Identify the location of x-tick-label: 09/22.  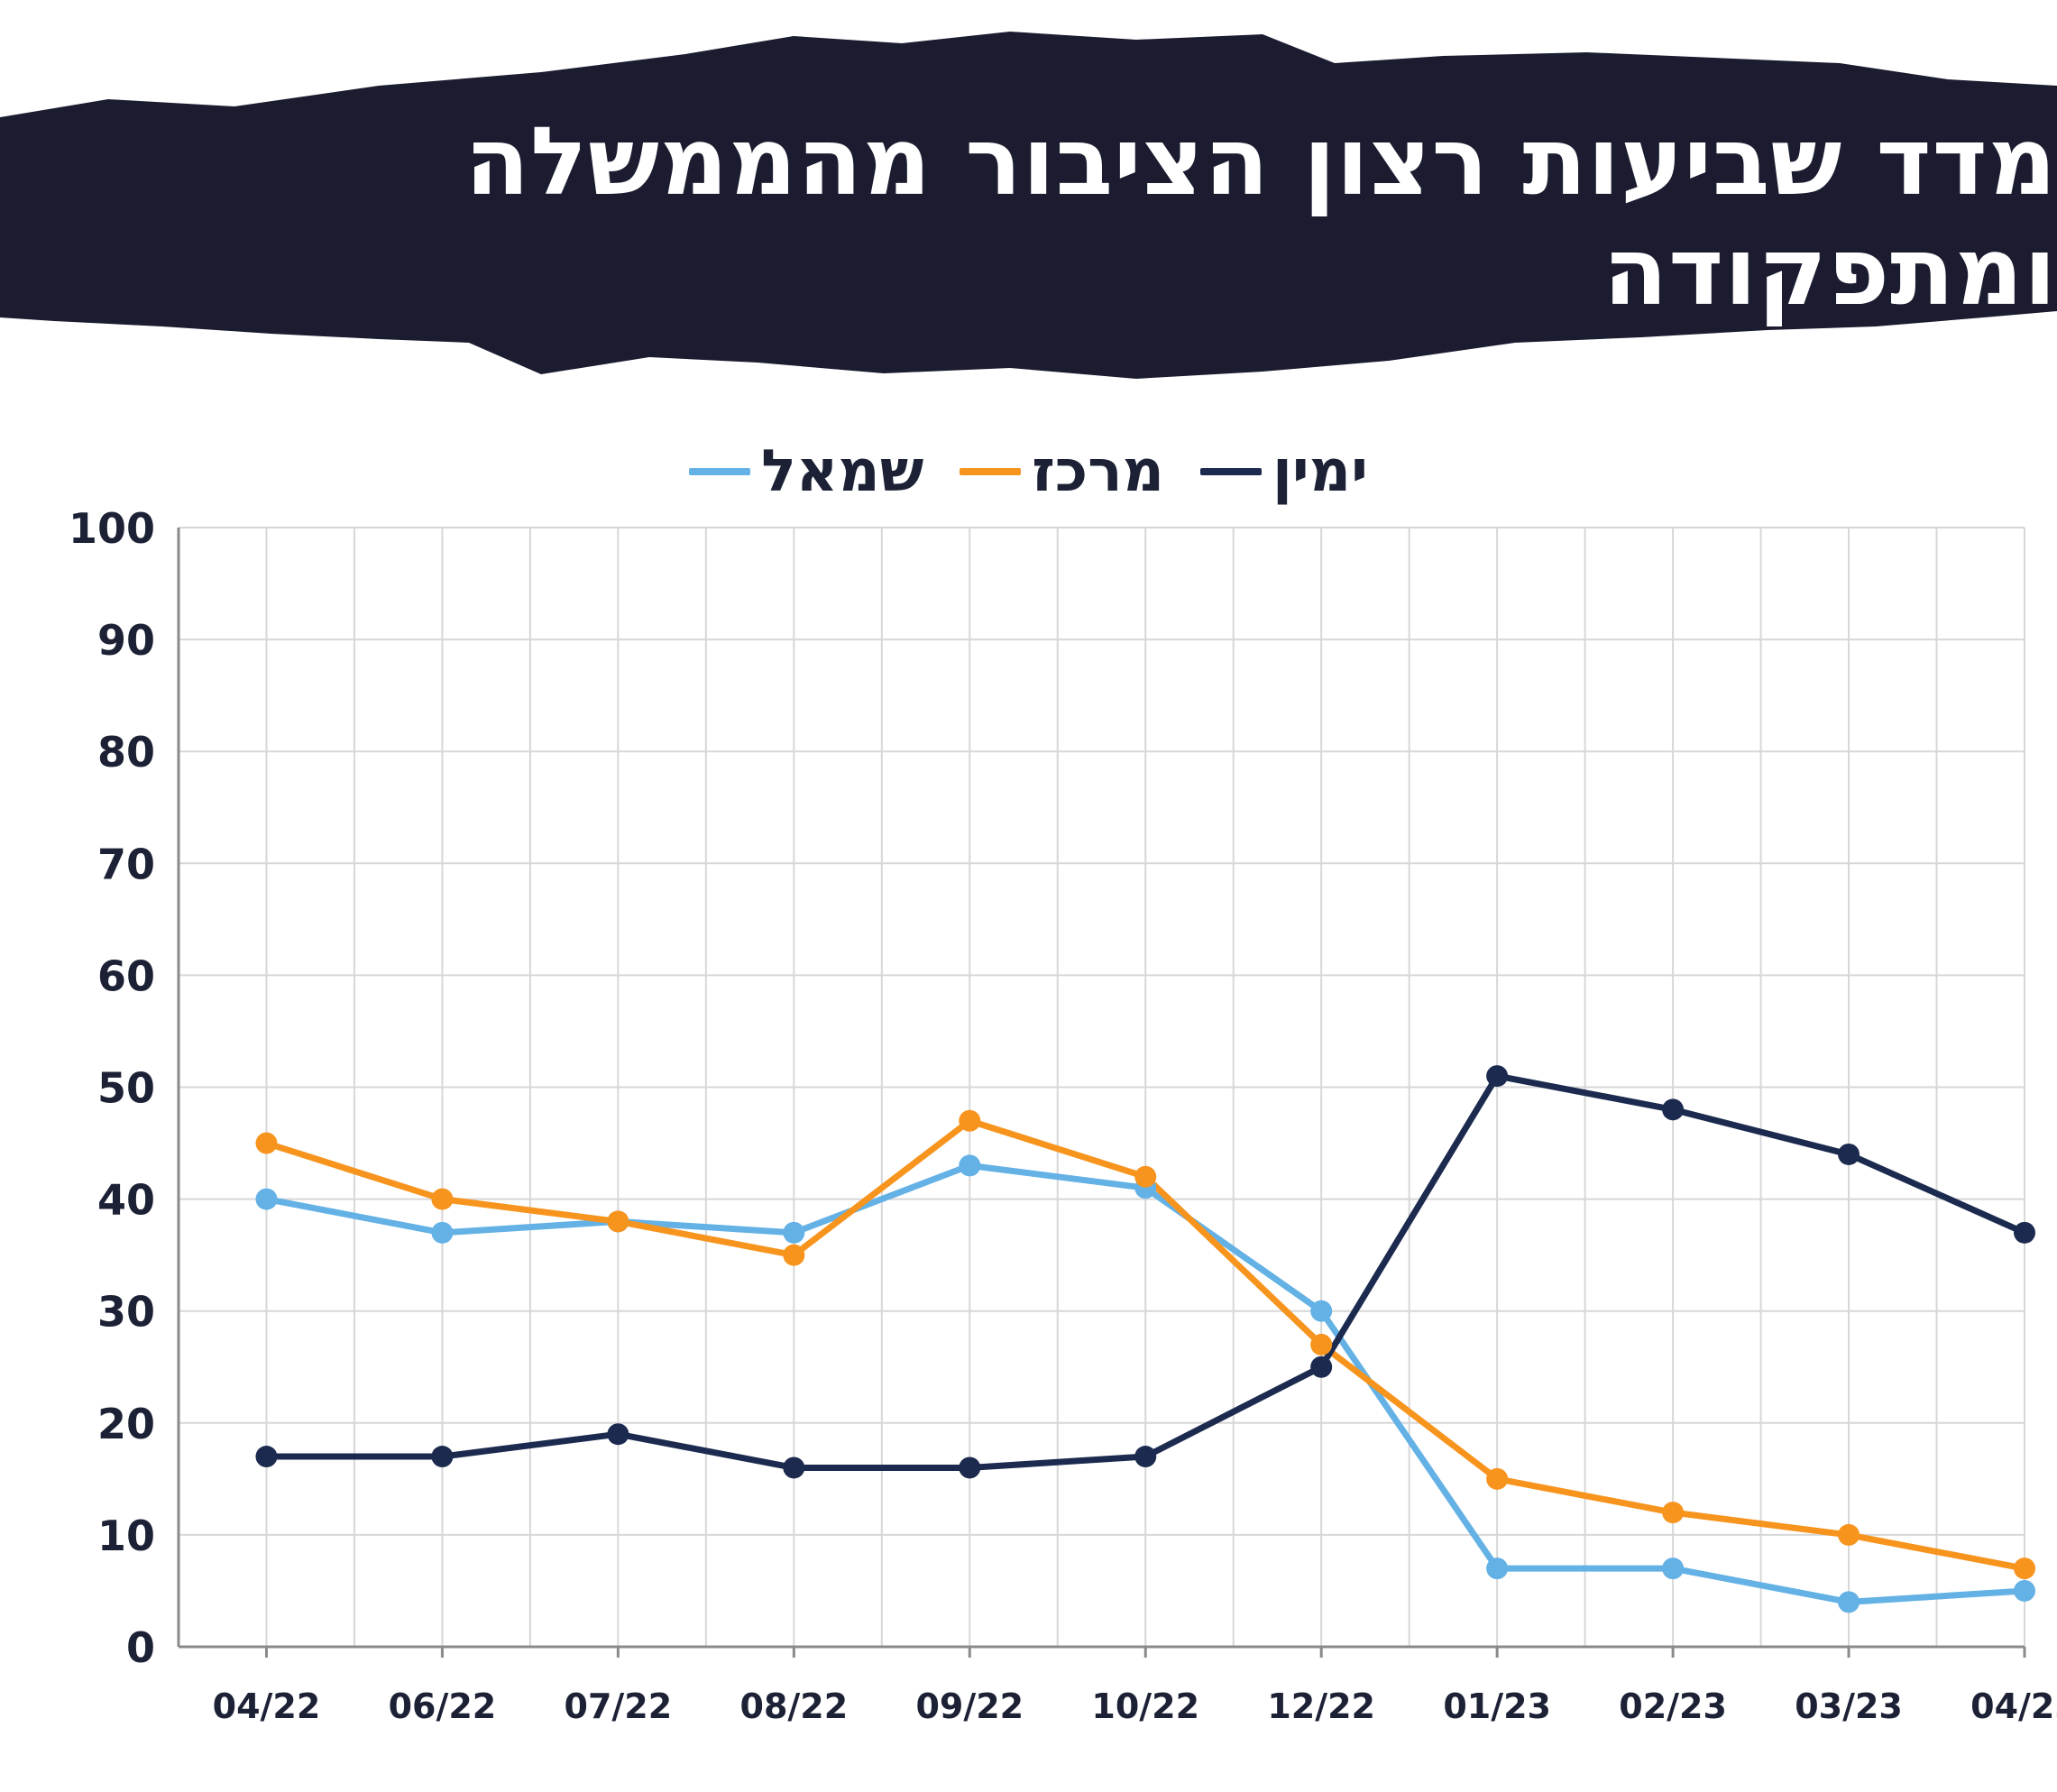
(969, 1706).